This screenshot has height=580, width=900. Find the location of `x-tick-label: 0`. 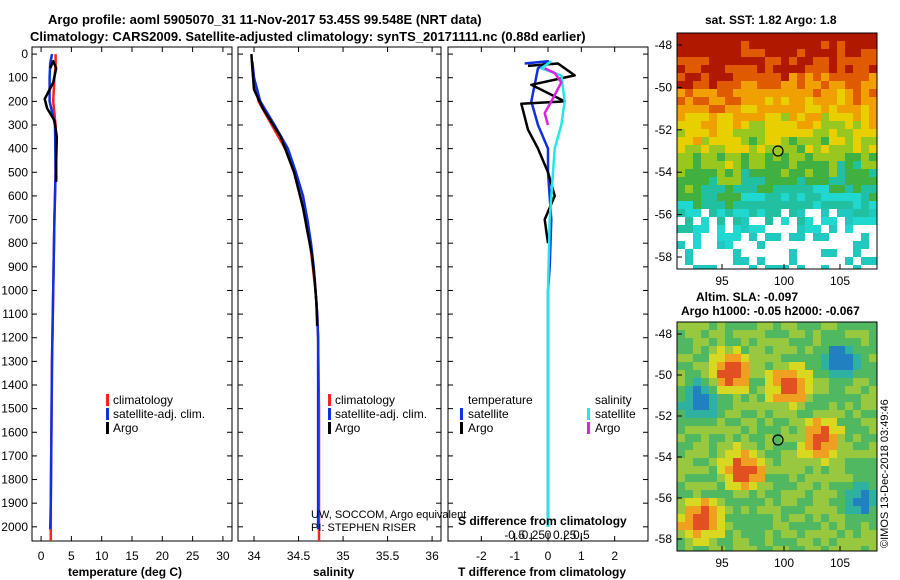

x-tick-label: 0 is located at coordinates (41, 556).